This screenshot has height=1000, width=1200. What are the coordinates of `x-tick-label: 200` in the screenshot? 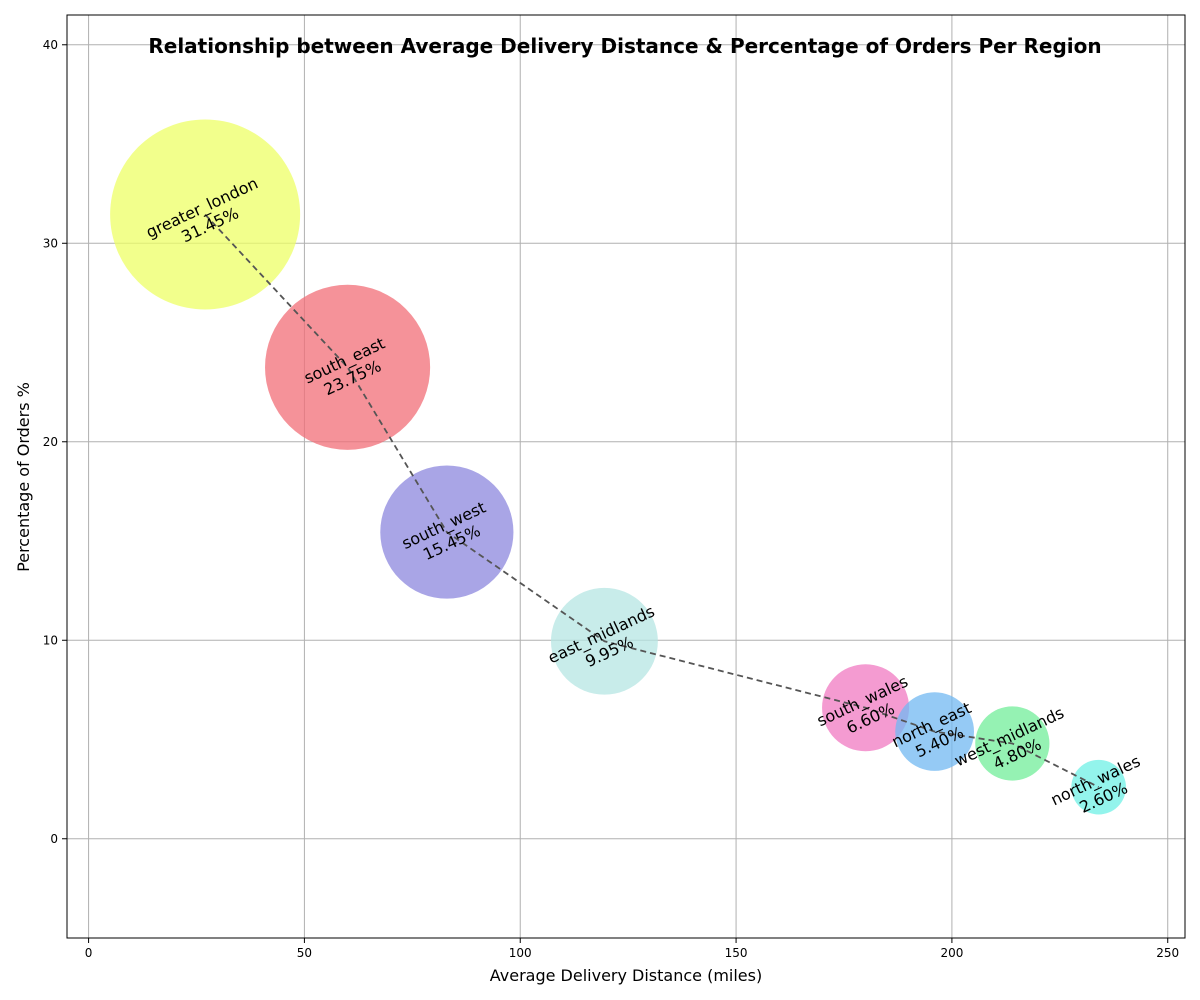 It's located at (951, 953).